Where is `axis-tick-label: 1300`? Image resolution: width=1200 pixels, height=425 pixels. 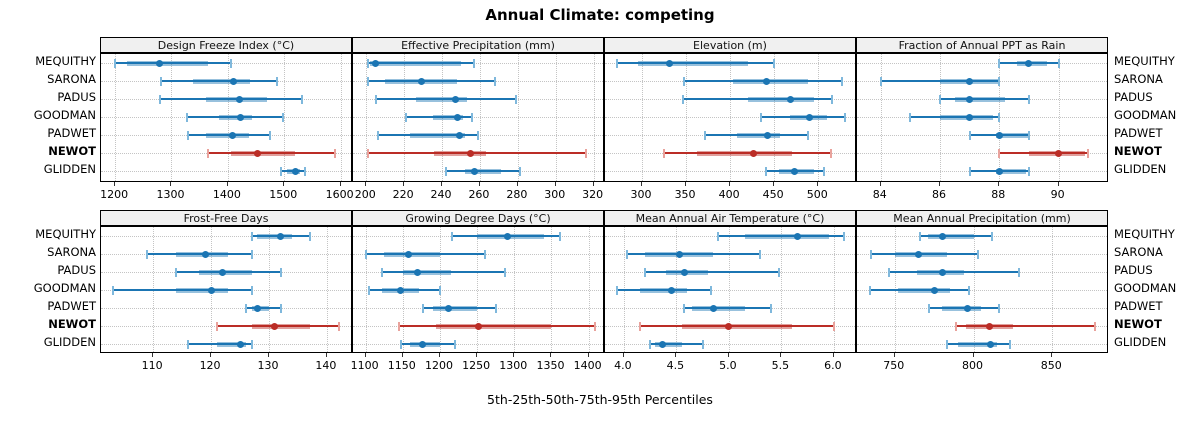 axis-tick-label: 1300 is located at coordinates (170, 194).